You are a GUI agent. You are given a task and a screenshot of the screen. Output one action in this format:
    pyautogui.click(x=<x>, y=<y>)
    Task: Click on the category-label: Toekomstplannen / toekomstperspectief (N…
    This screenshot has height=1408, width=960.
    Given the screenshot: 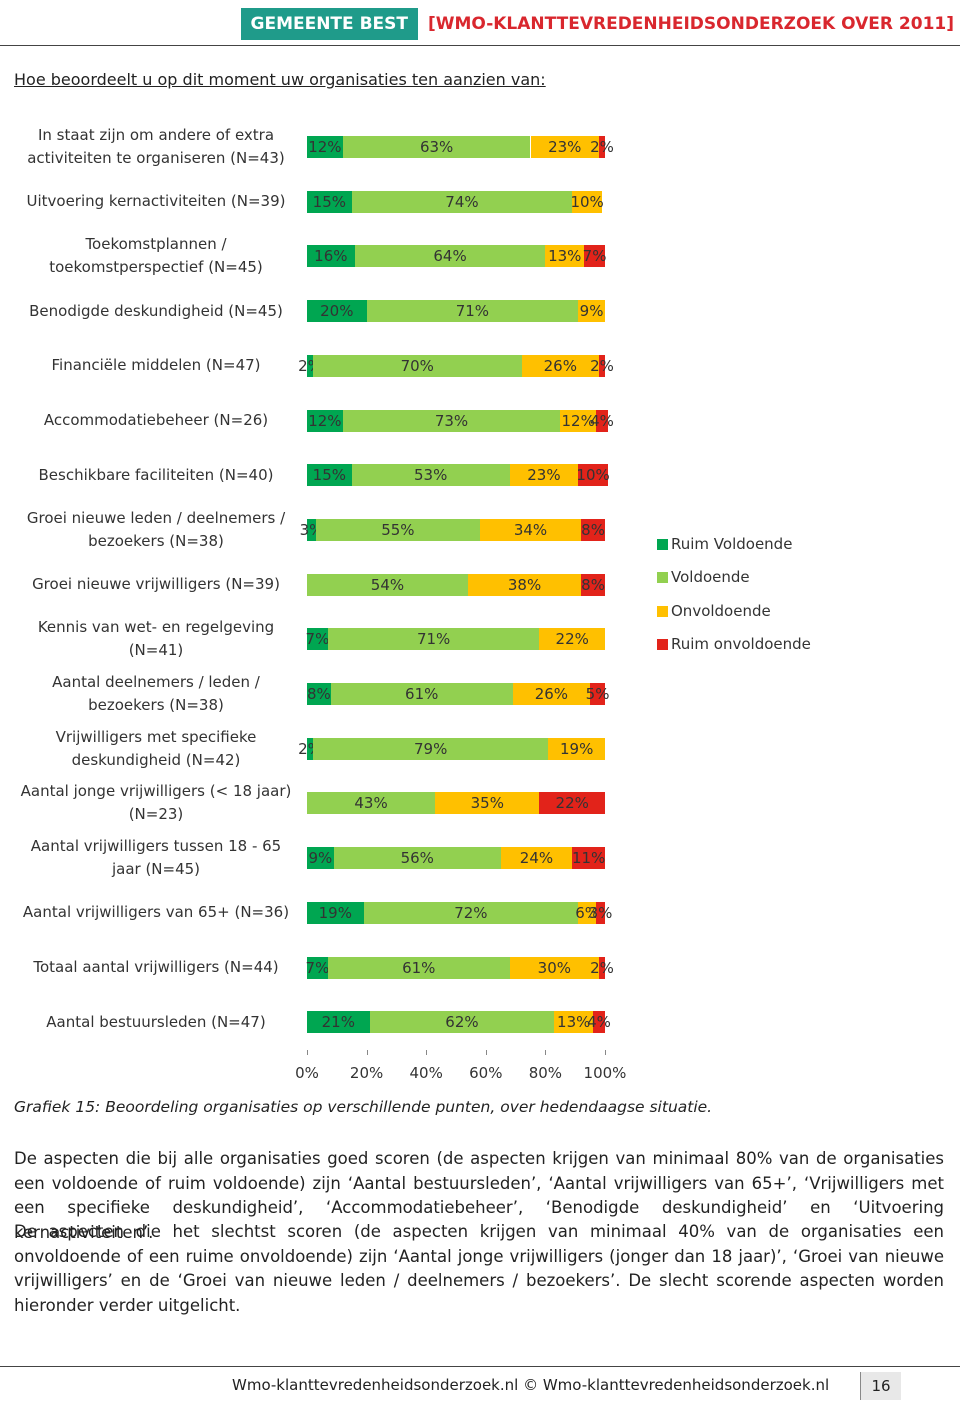 What is the action you would take?
    pyautogui.click(x=156, y=256)
    